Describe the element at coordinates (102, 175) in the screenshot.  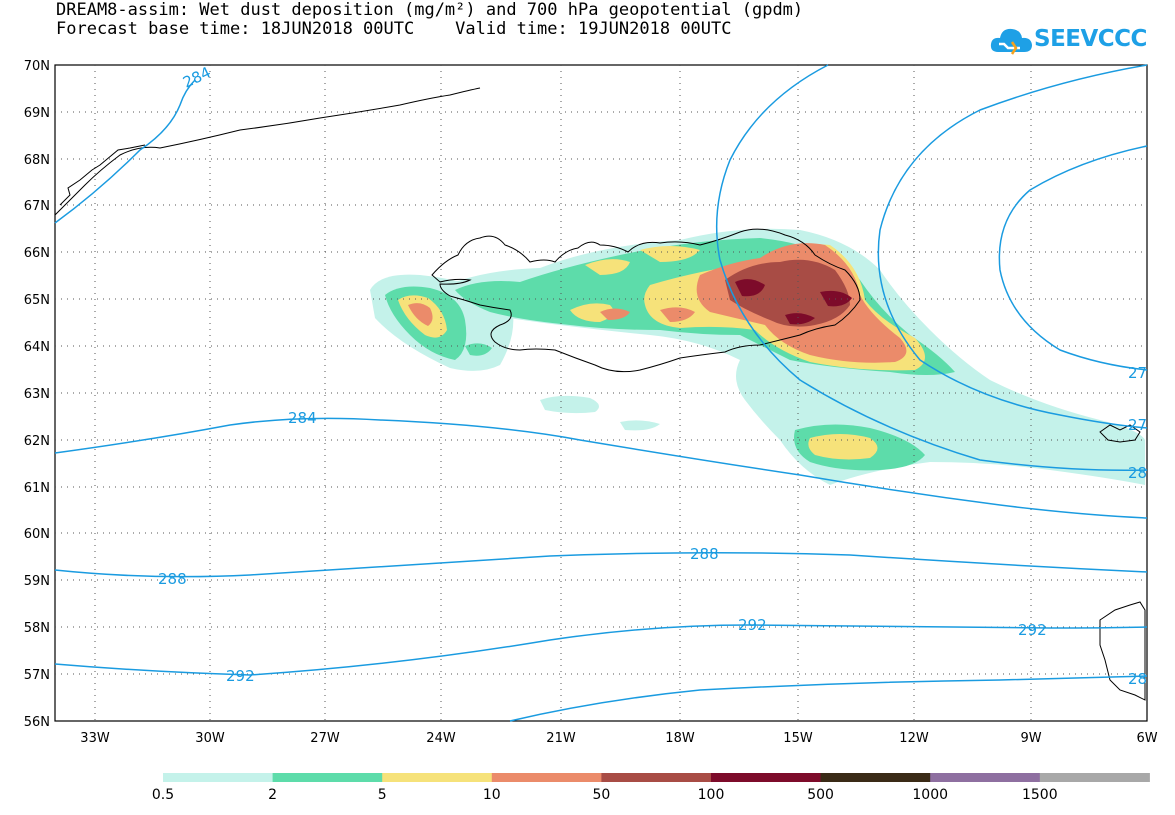
I see `greenland-coast-detail` at that location.